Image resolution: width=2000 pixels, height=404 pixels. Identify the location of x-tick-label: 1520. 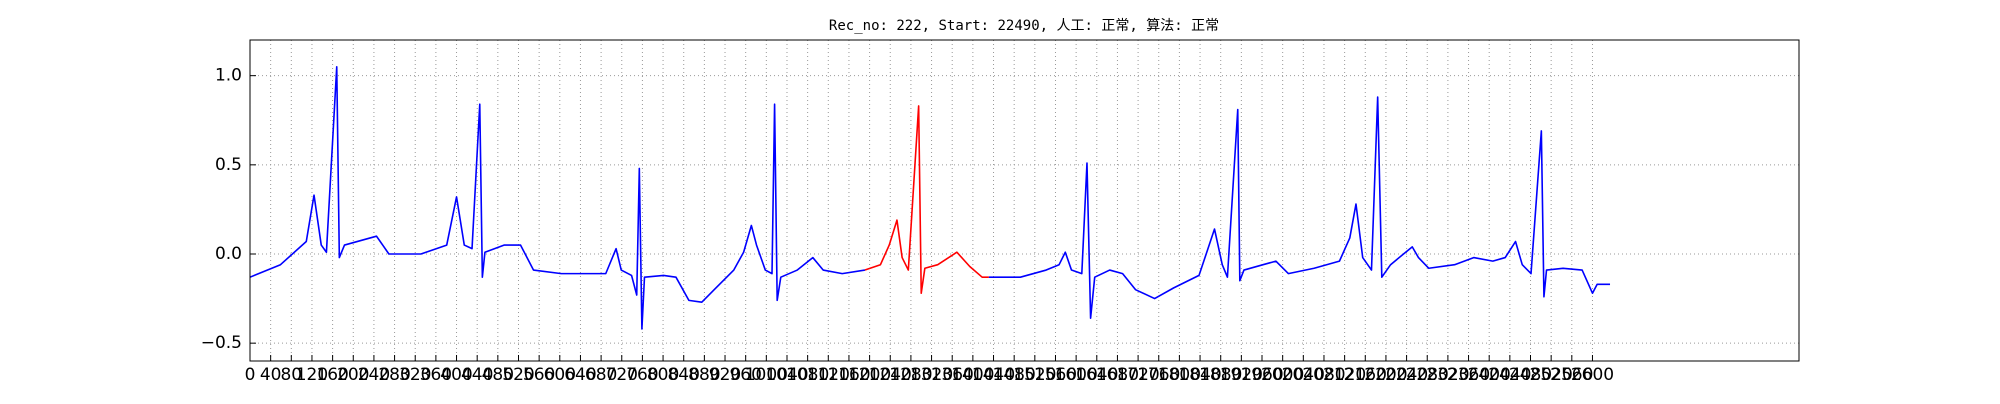
(1034, 375).